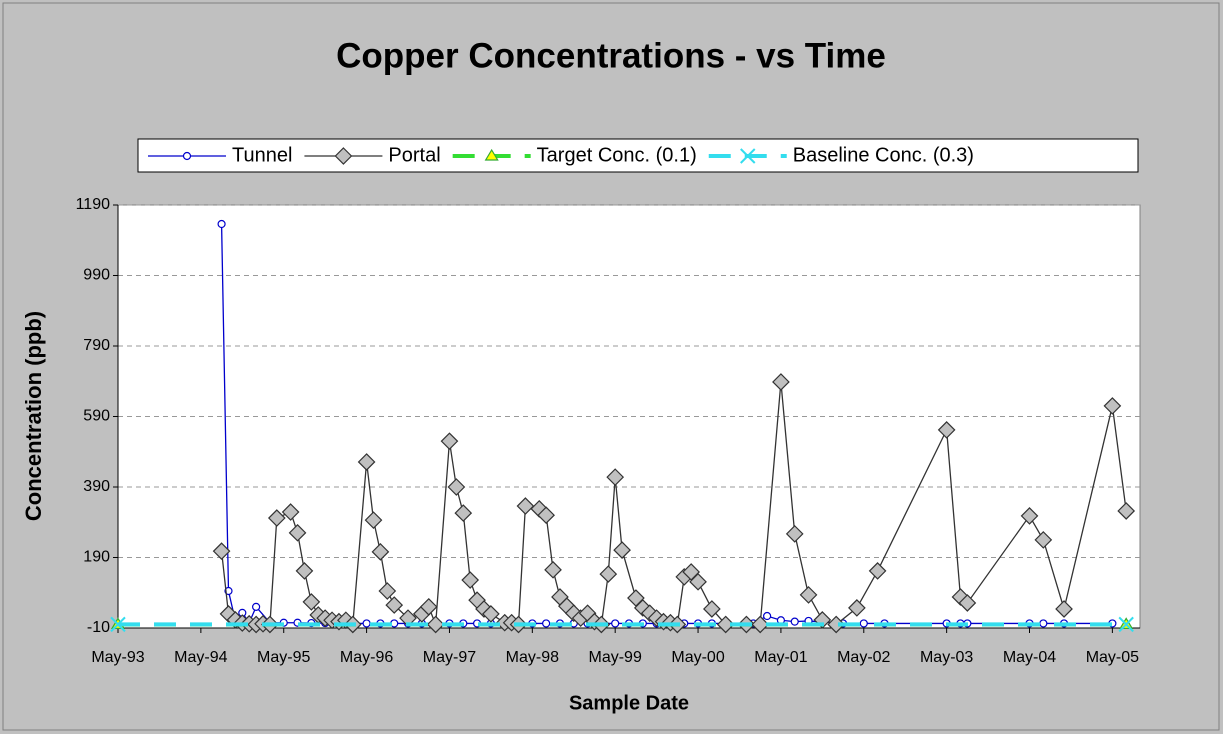 The height and width of the screenshot is (734, 1223). I want to click on x-tick-label: May-98, so click(532, 657).